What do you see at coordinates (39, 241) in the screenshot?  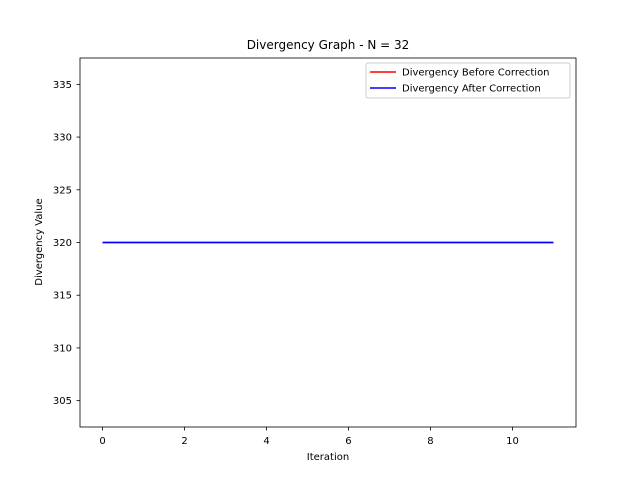 I see `y-axis-label: Divergency Value` at bounding box center [39, 241].